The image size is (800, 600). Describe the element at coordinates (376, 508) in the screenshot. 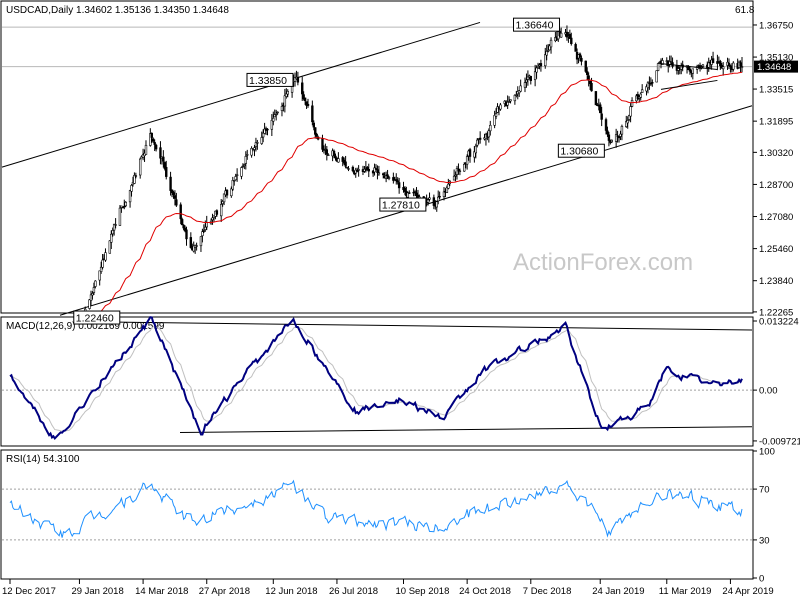

I see `rsi-line` at that location.